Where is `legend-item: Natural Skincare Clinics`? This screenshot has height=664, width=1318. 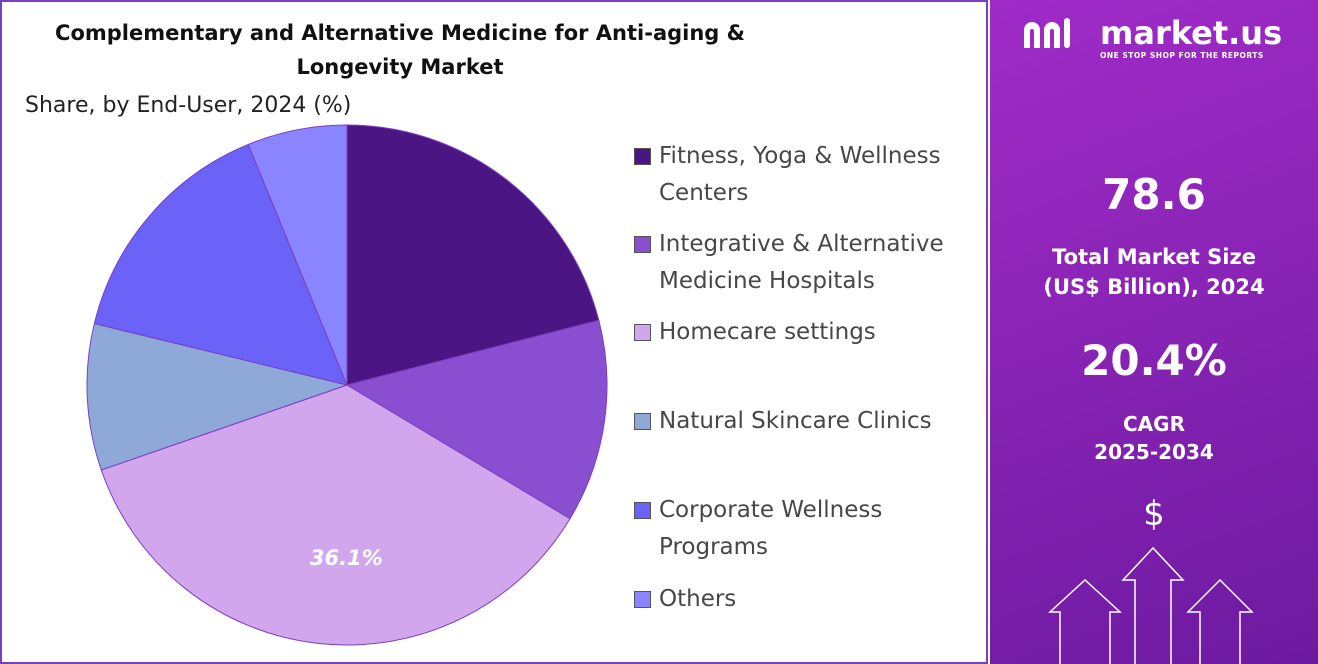
legend-item: Natural Skincare Clinics is located at coordinates (804, 421).